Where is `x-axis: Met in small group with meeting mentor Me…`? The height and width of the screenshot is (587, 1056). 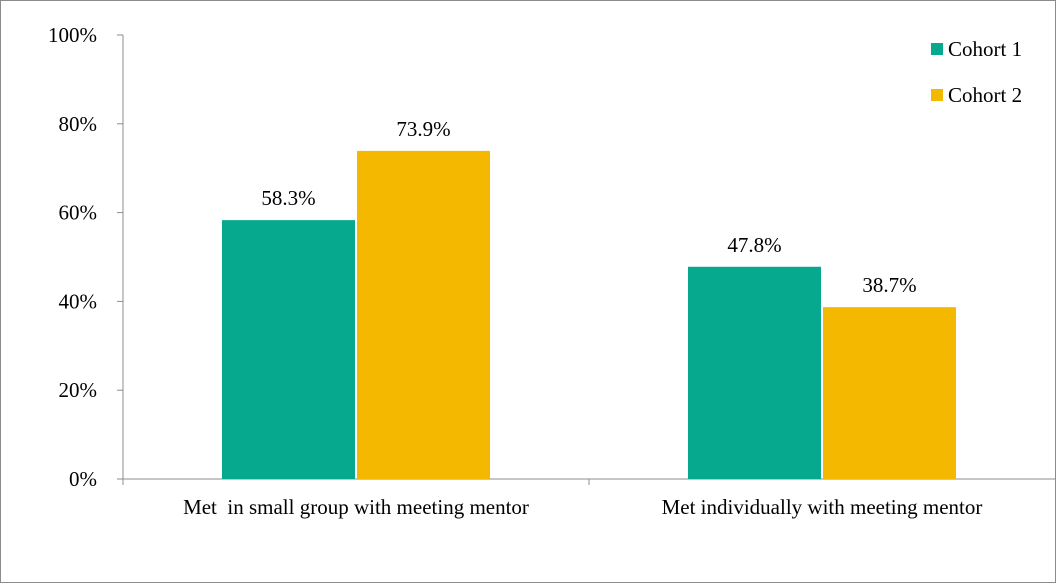
x-axis: Met in small group with meeting mentor Me… is located at coordinates (588, 498).